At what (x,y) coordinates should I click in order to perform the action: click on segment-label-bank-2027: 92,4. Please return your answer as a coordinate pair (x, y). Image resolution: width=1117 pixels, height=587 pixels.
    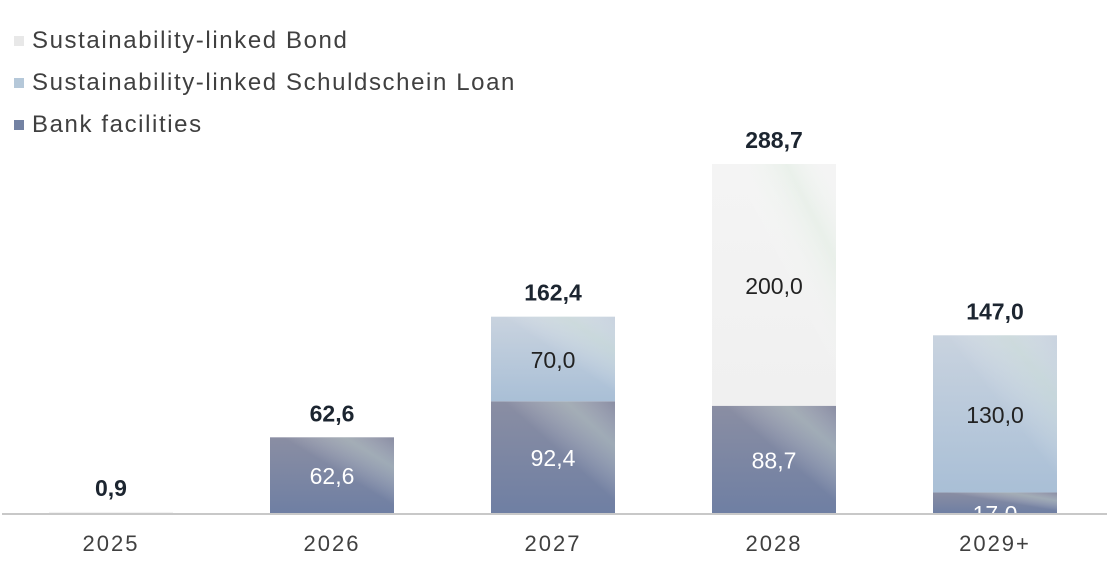
    Looking at the image, I should click on (553, 458).